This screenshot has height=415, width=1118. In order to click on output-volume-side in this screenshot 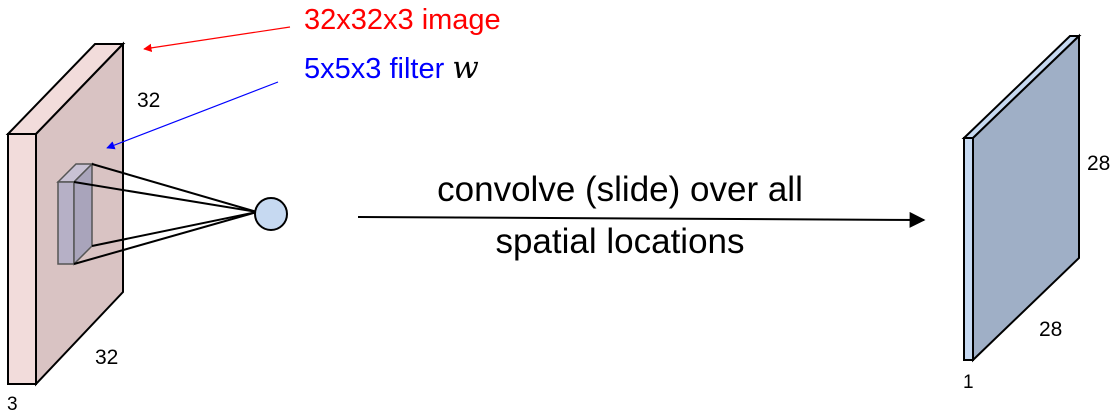, I will do `click(968, 249)`.